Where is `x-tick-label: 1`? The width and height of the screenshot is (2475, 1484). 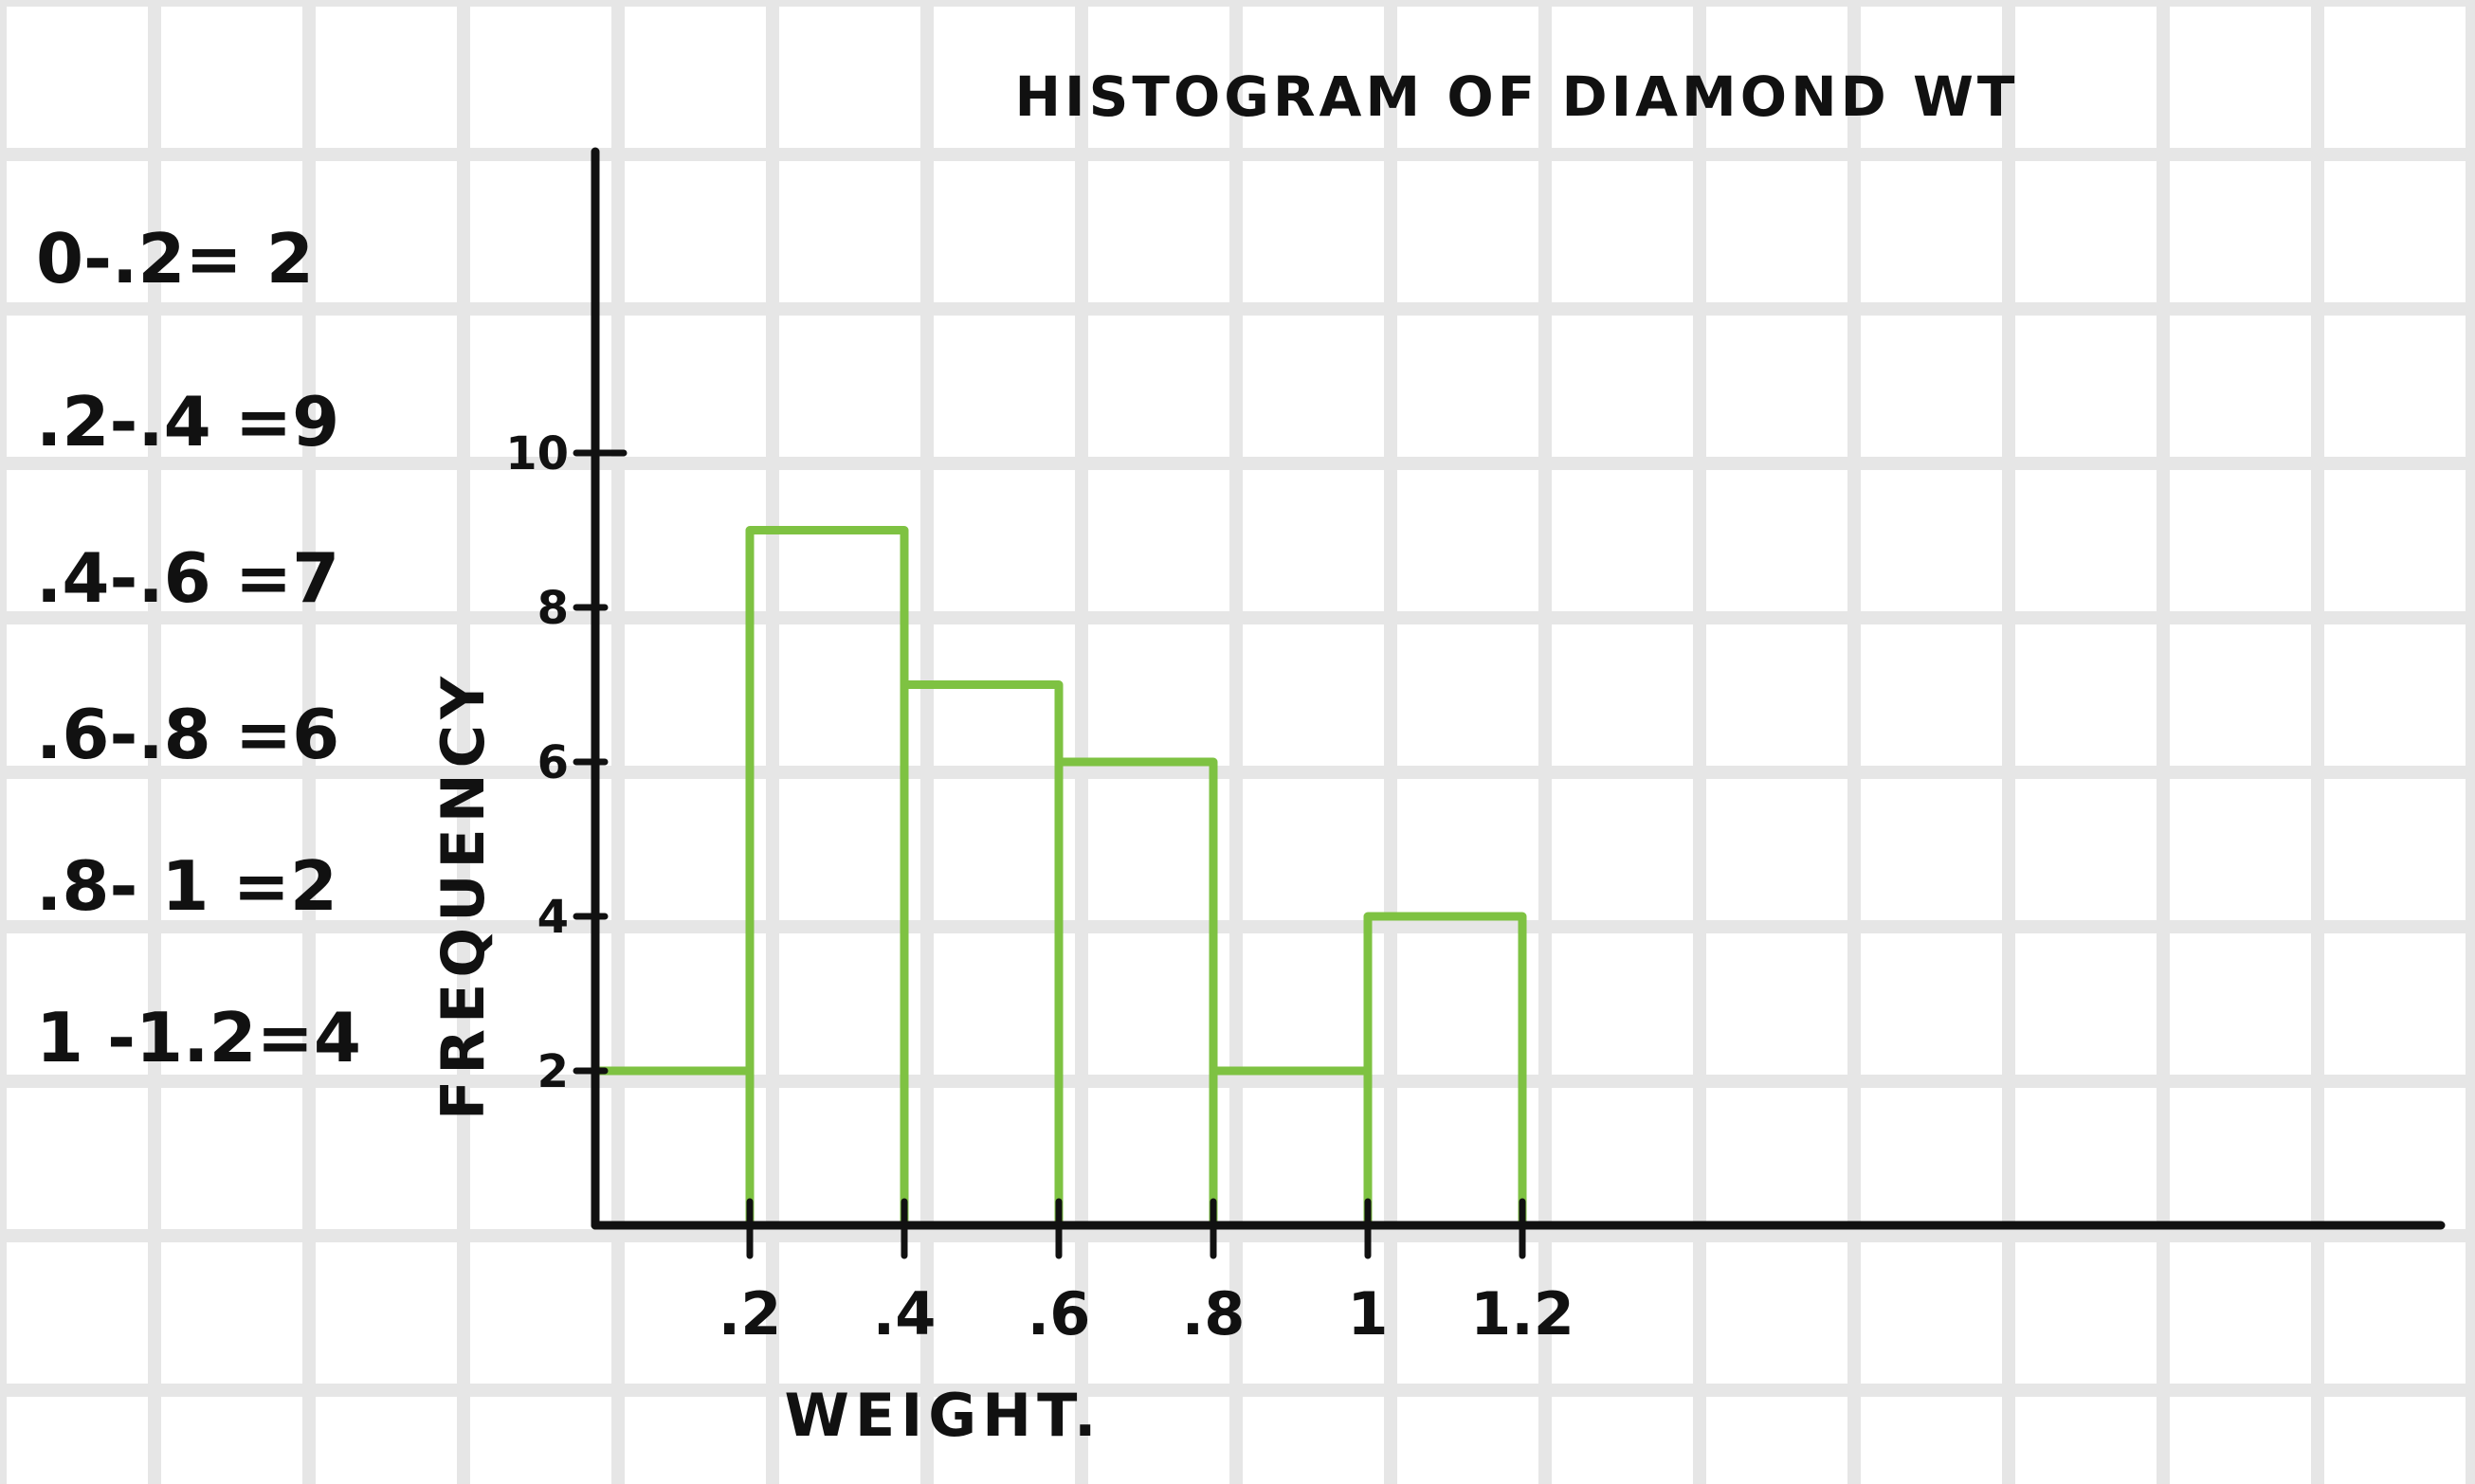 x-tick-label: 1 is located at coordinates (1367, 1313).